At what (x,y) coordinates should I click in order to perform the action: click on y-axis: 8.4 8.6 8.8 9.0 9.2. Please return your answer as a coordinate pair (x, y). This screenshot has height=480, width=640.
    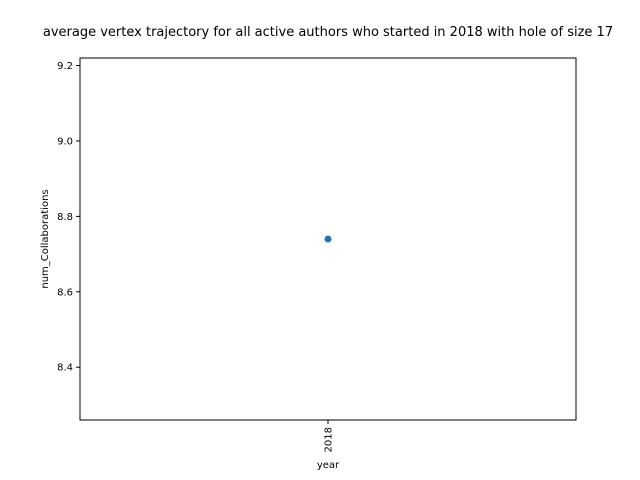
    Looking at the image, I should click on (68, 217).